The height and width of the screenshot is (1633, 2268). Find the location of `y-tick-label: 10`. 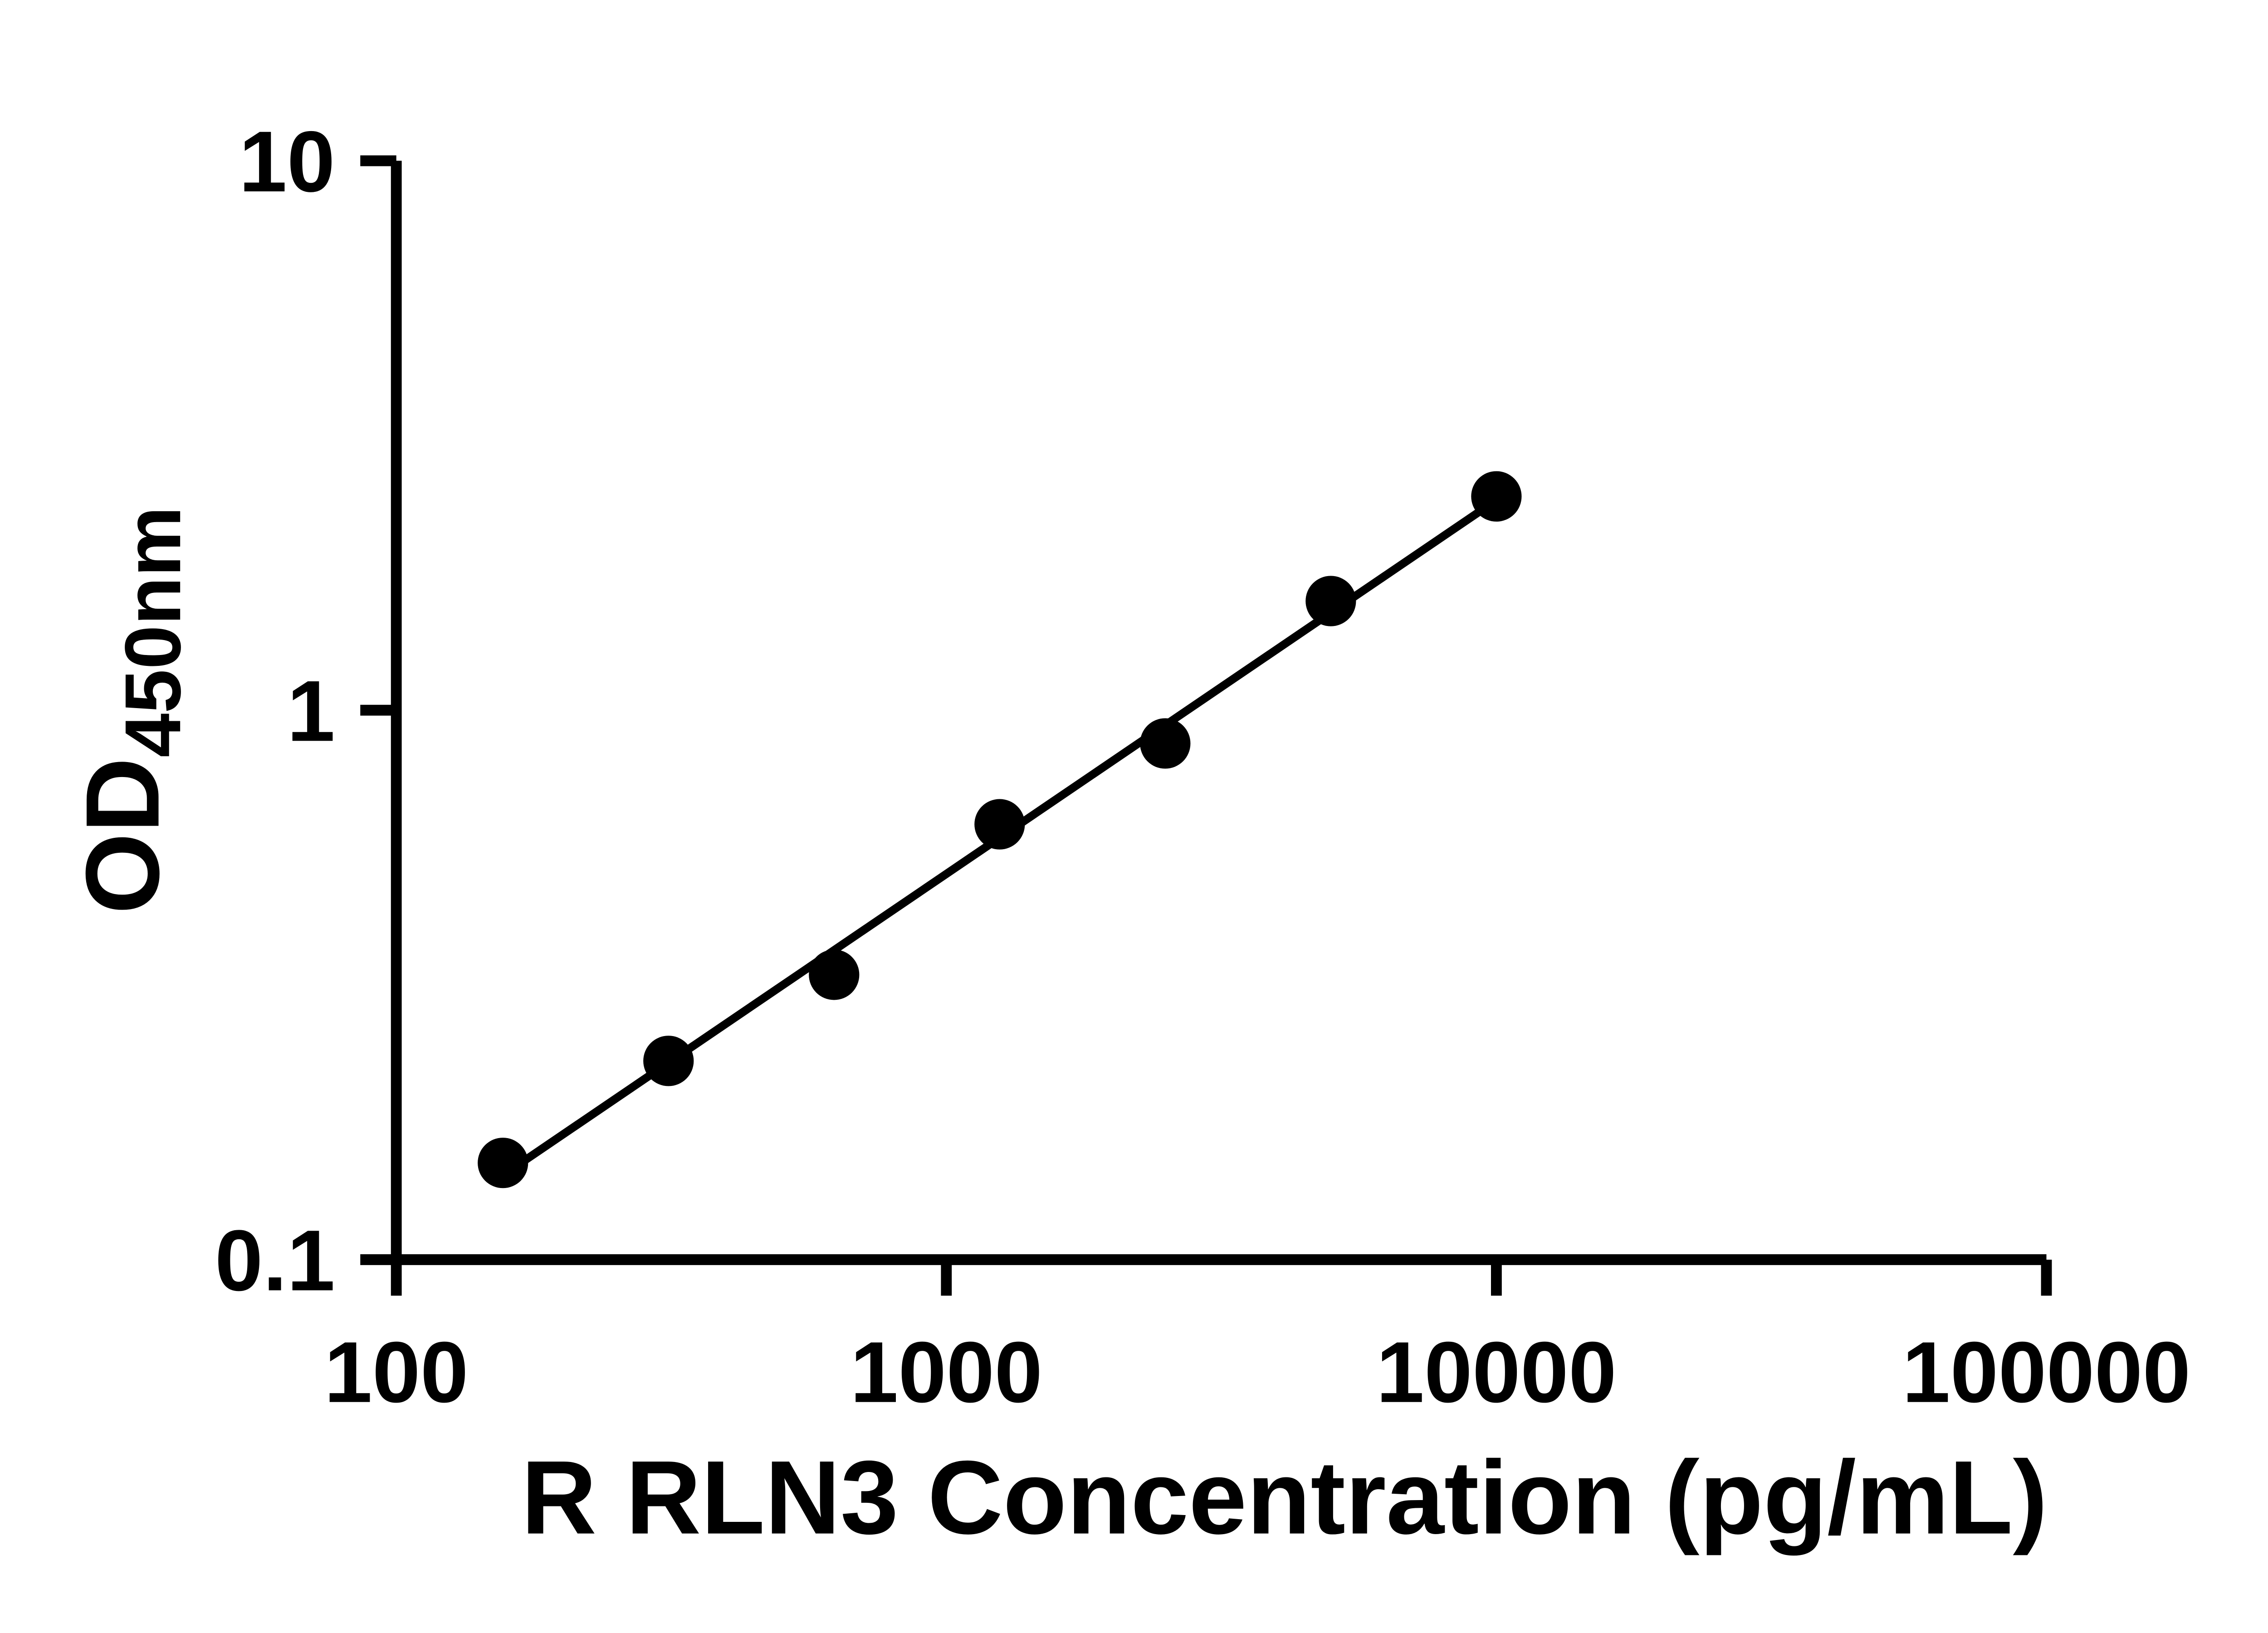

y-tick-label: 10 is located at coordinates (287, 161).